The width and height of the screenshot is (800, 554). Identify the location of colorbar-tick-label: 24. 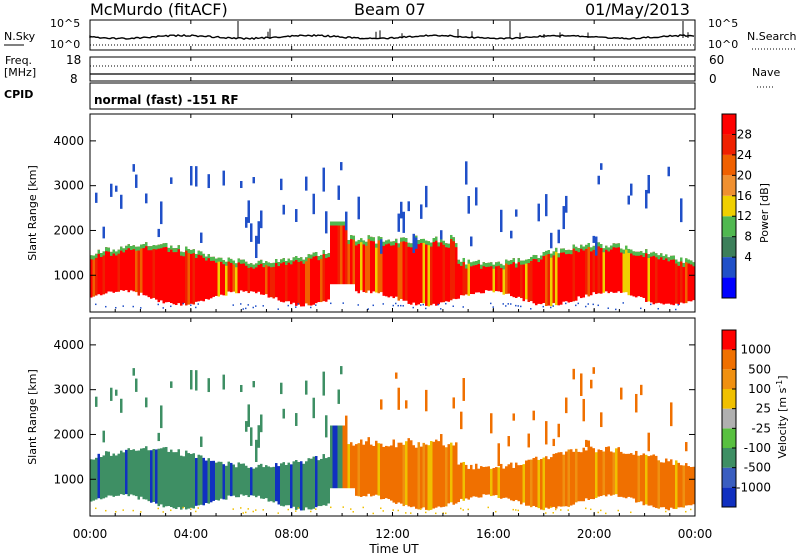
(744, 155).